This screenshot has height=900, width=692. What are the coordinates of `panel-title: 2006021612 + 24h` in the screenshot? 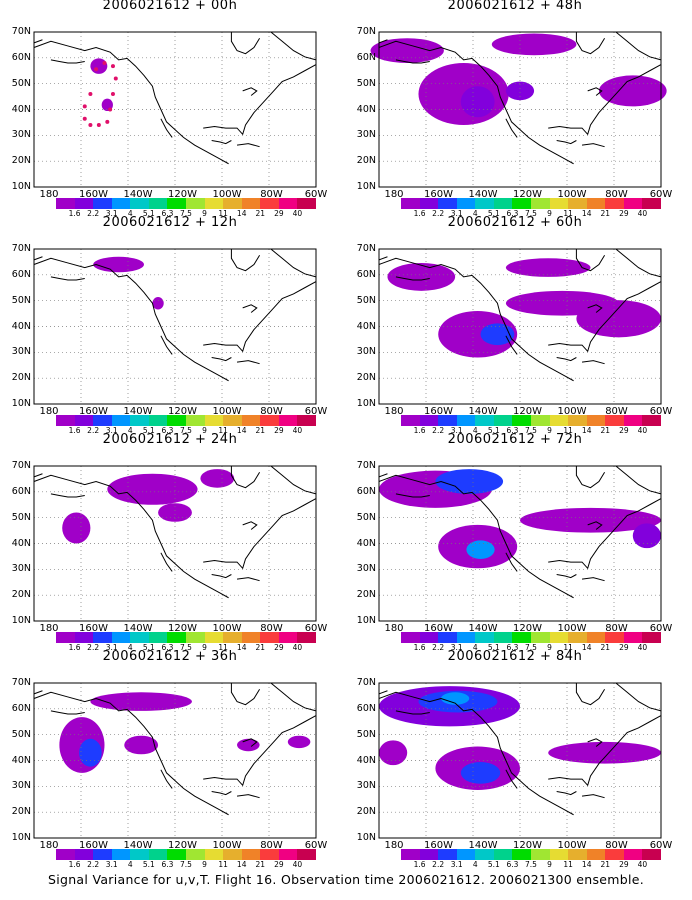 It's located at (170, 439).